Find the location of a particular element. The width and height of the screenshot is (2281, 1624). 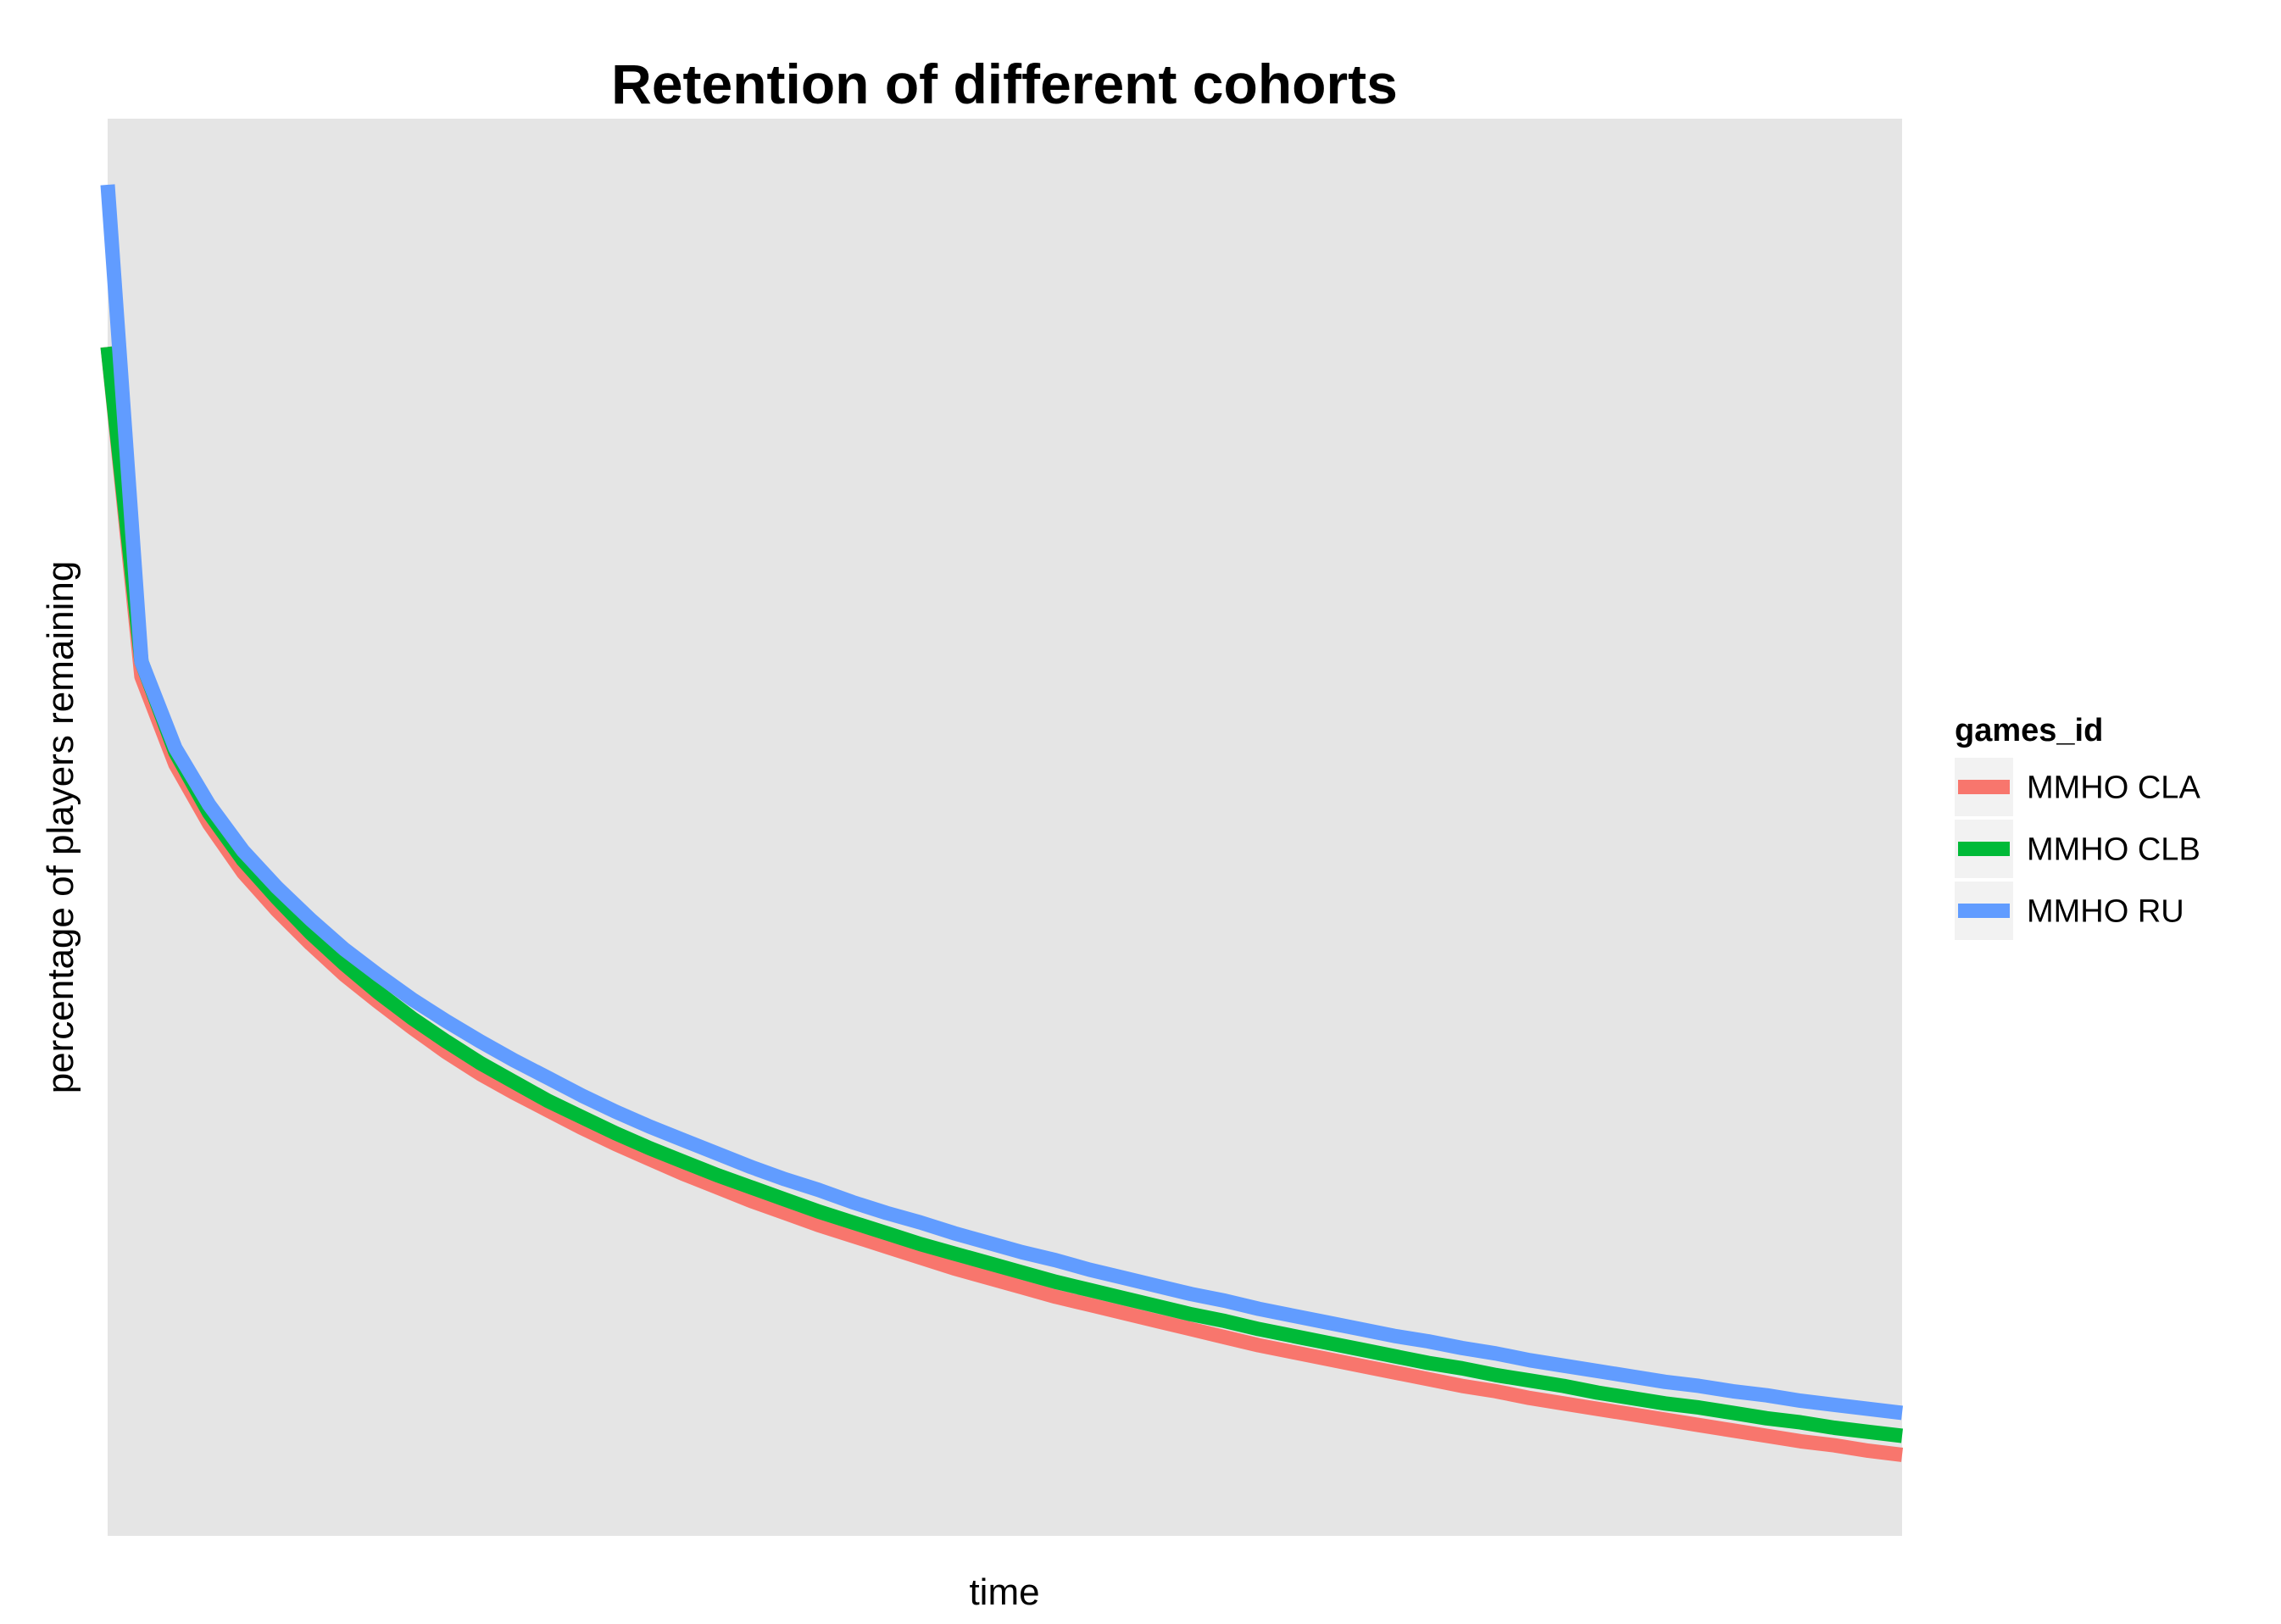

legend-items: MMHO CLA MMHO CLB MMHO RU is located at coordinates (2077, 849).